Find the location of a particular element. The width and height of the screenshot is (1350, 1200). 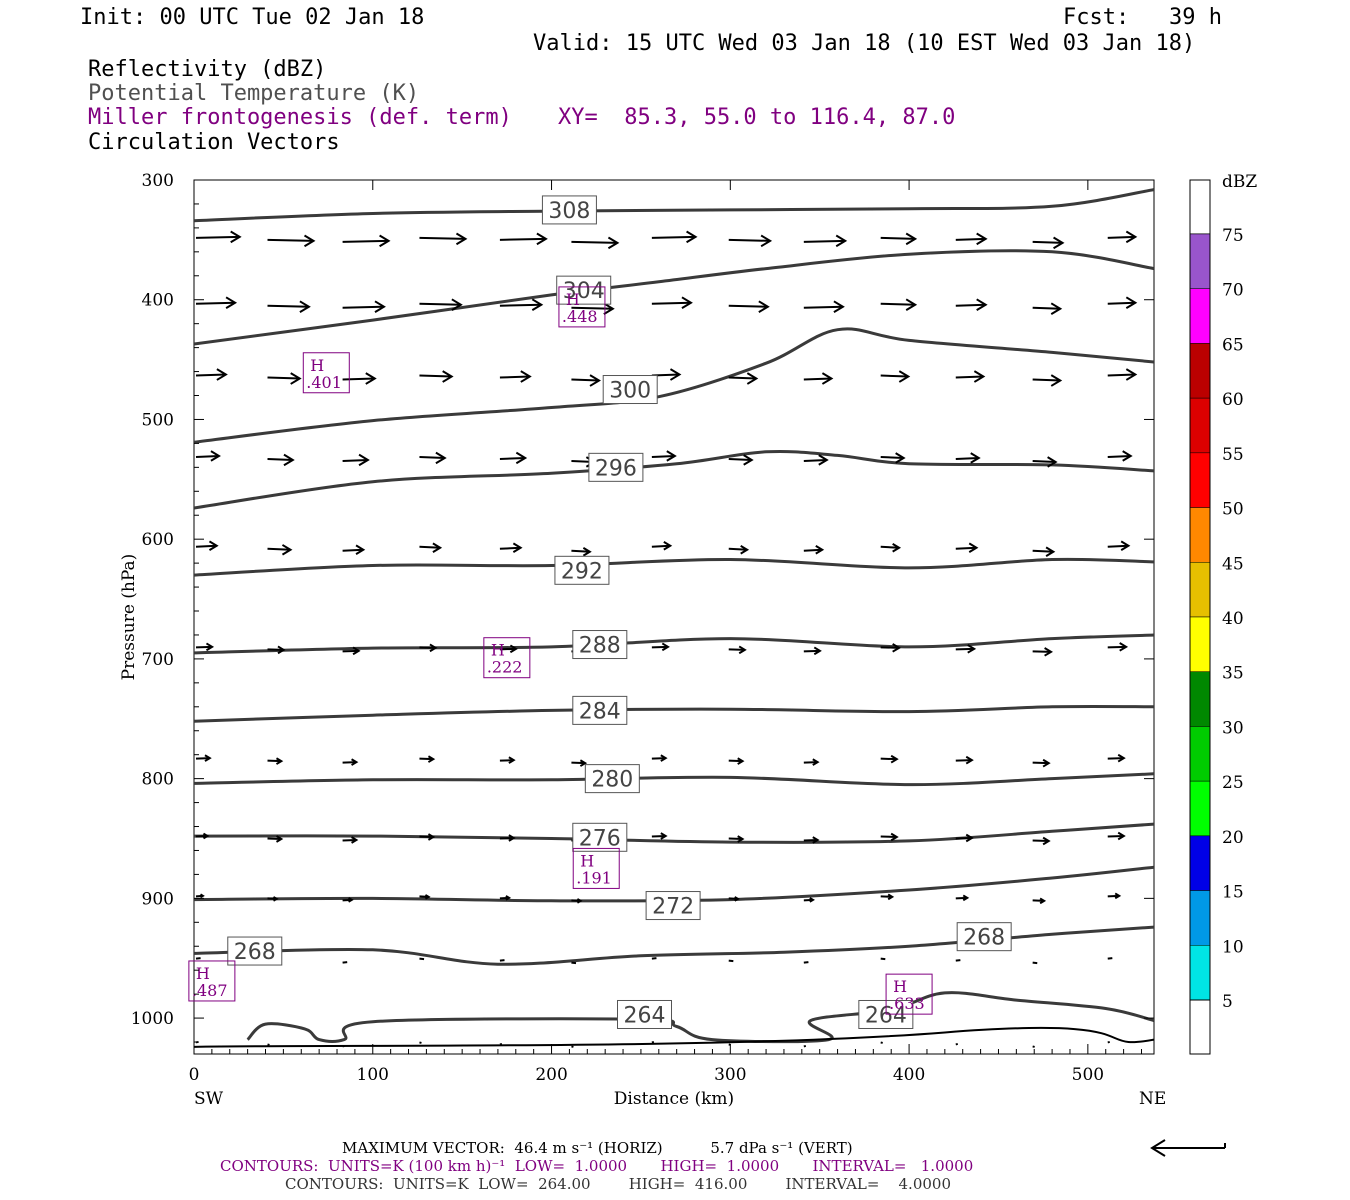

surface-line is located at coordinates (674, 1037).